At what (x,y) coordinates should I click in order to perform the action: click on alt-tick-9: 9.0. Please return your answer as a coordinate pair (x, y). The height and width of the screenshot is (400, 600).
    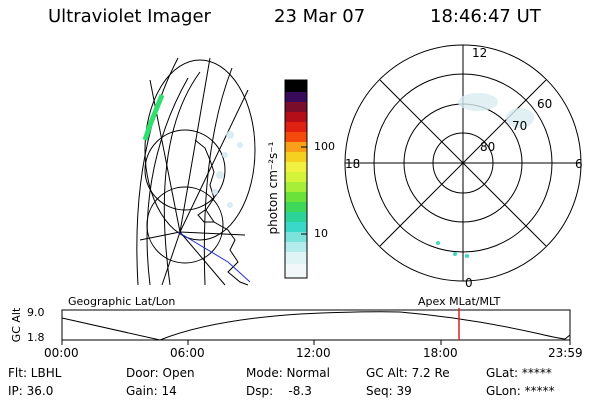
    Looking at the image, I should click on (36, 312).